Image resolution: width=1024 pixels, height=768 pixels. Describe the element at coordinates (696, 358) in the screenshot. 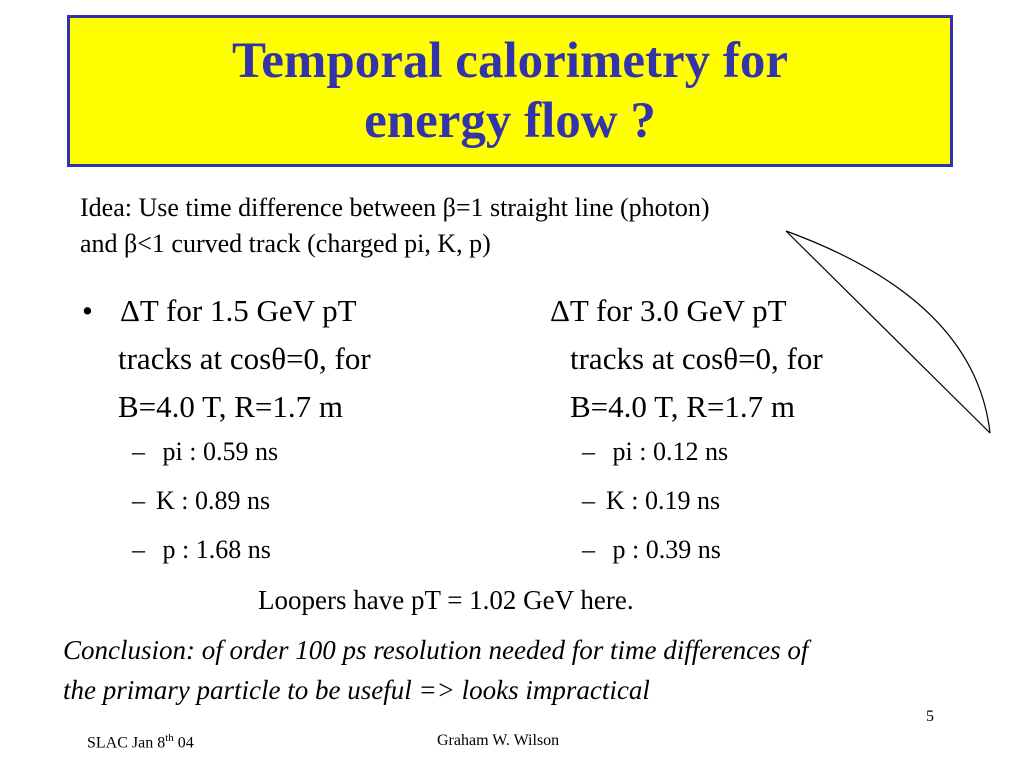

I see `right-heading-line-2: tracks at cosθ=0, for` at that location.